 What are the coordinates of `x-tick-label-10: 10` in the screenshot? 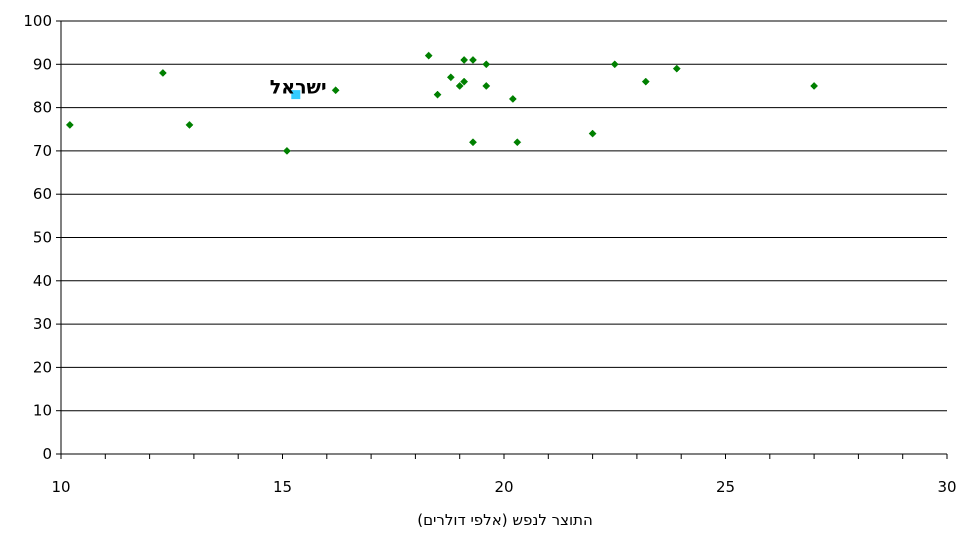 It's located at (60, 487).